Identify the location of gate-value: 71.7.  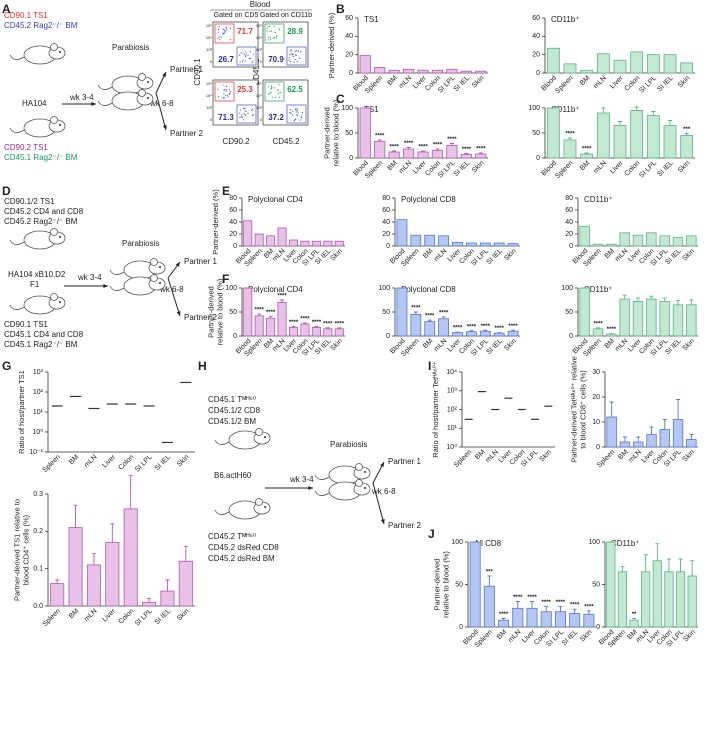
(245, 31).